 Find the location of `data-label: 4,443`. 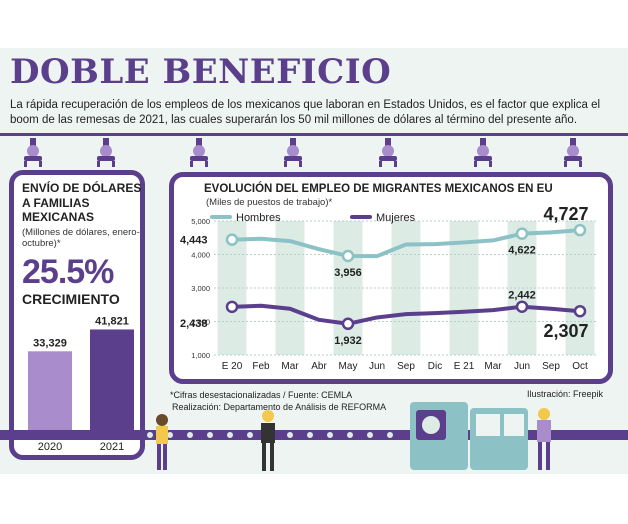

data-label: 4,443 is located at coordinates (194, 241).